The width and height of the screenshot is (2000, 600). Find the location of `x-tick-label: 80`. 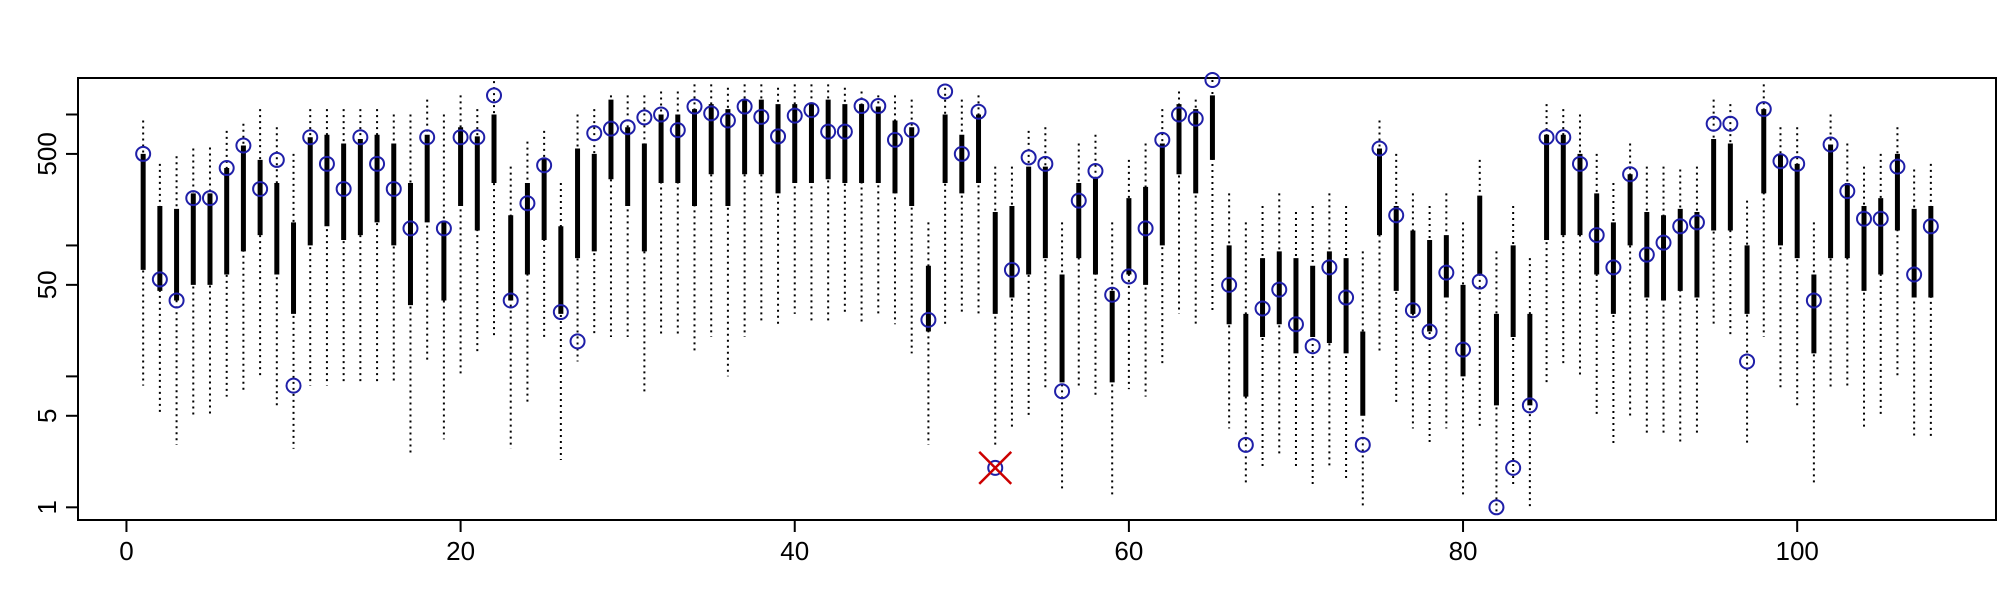

x-tick-label: 80 is located at coordinates (1463, 551).